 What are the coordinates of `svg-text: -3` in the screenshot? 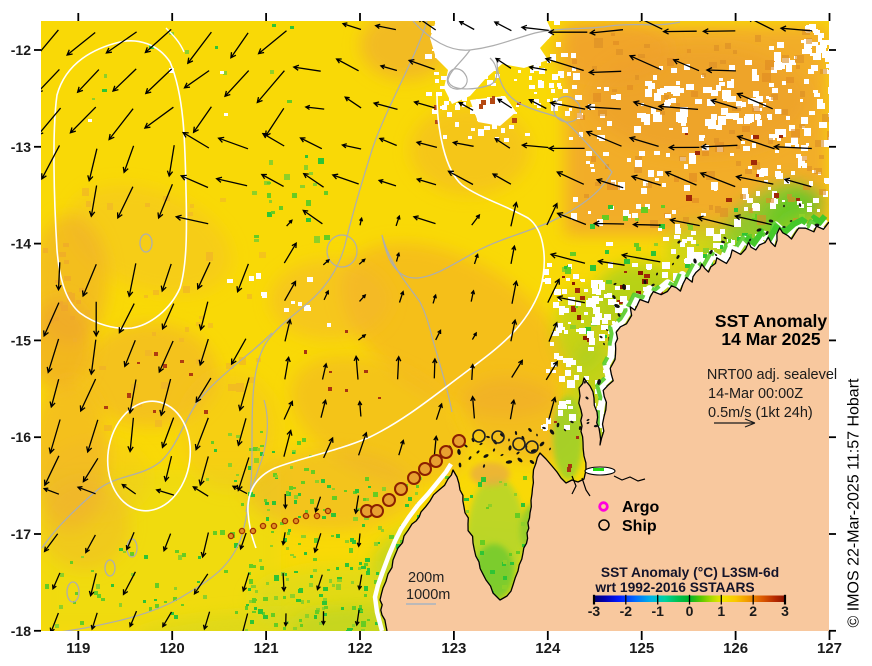 It's located at (594, 611).